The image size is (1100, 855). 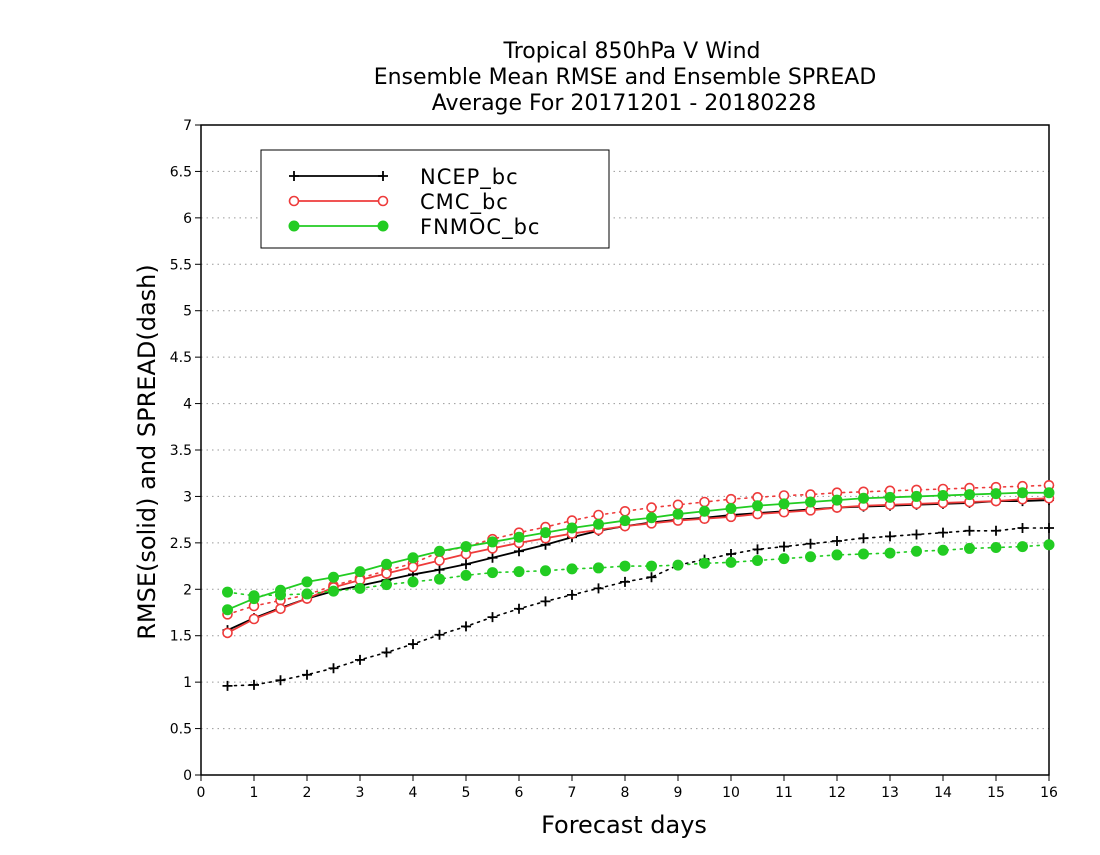 I want to click on y-tick-label: 5, so click(x=187, y=312).